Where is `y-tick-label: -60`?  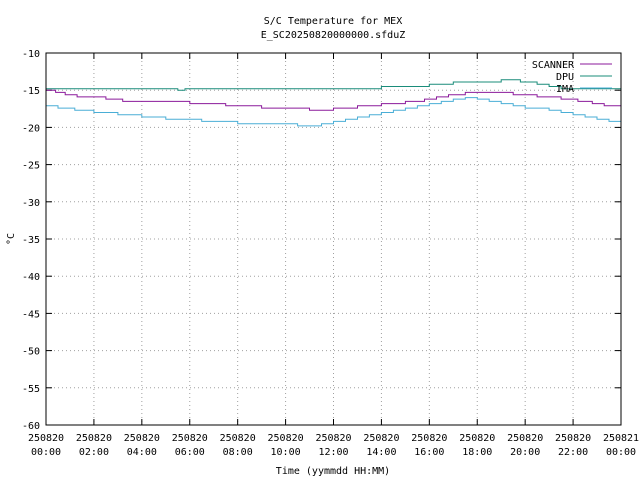 y-tick-label: -60 is located at coordinates (31, 426).